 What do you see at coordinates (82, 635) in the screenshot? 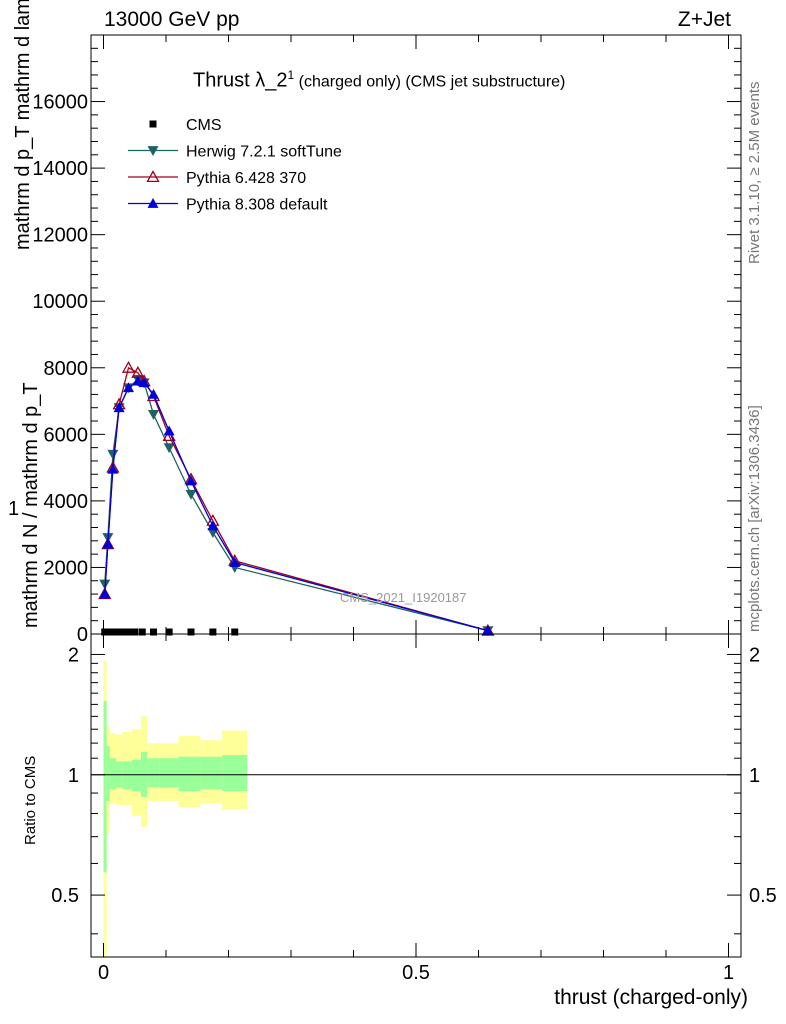
I see `y-tick-label: 0` at bounding box center [82, 635].